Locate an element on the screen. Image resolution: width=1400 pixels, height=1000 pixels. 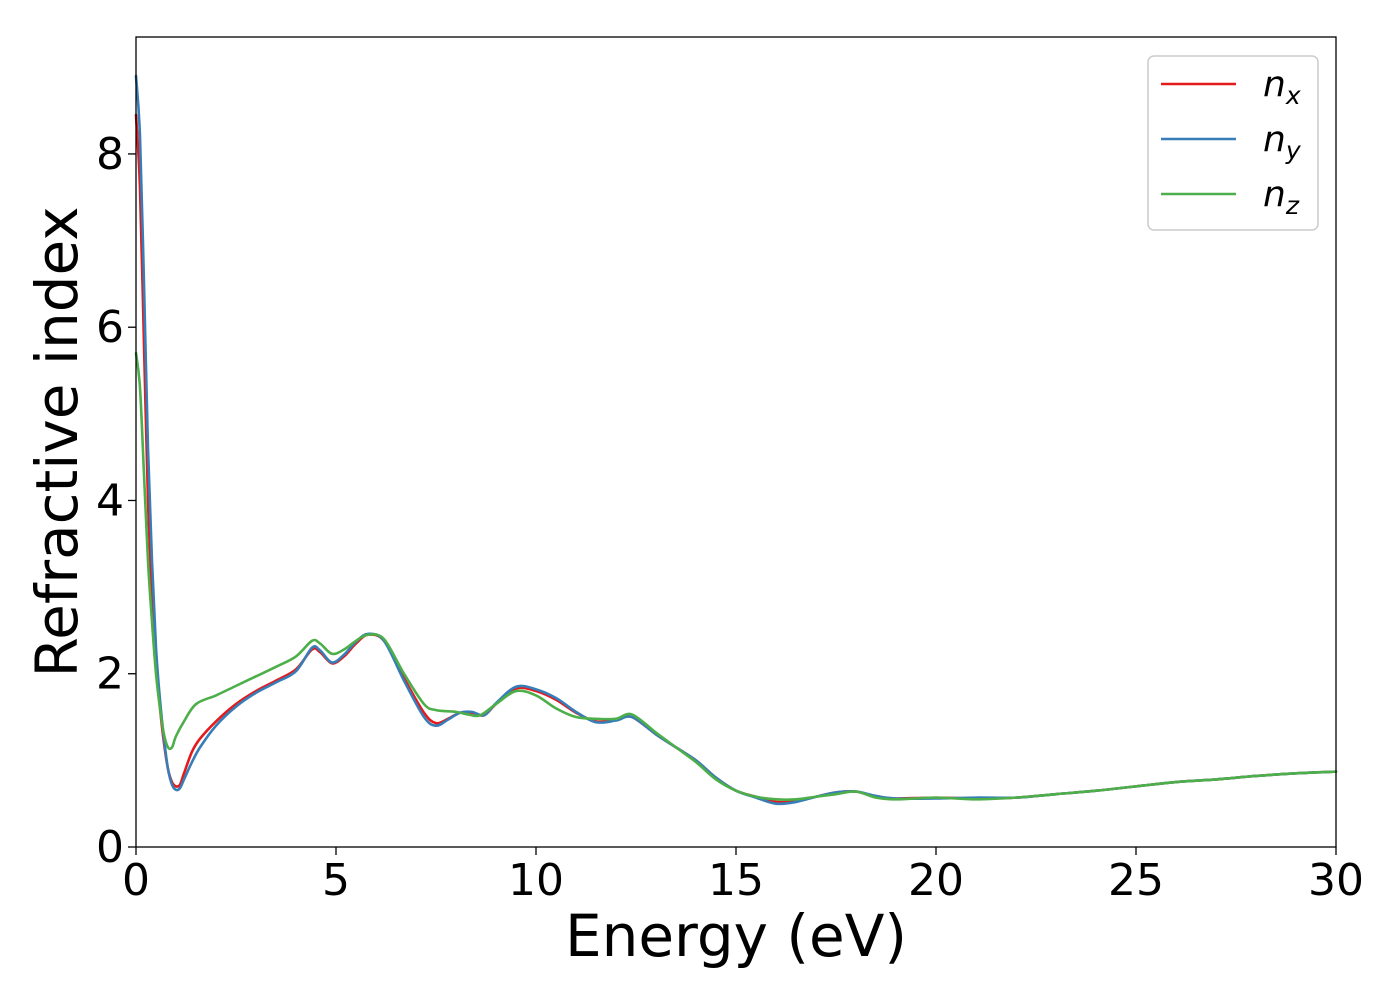
y-tick-label: 6 is located at coordinates (110, 327).